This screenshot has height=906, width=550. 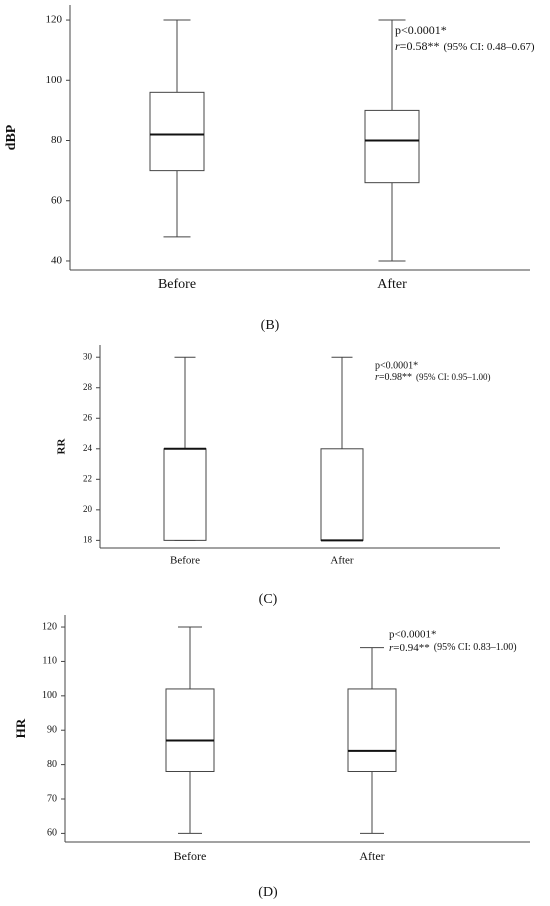 I want to click on annotation-r: r=0.94** (95% CI: 0.83–1.00), so click(x=453, y=648).